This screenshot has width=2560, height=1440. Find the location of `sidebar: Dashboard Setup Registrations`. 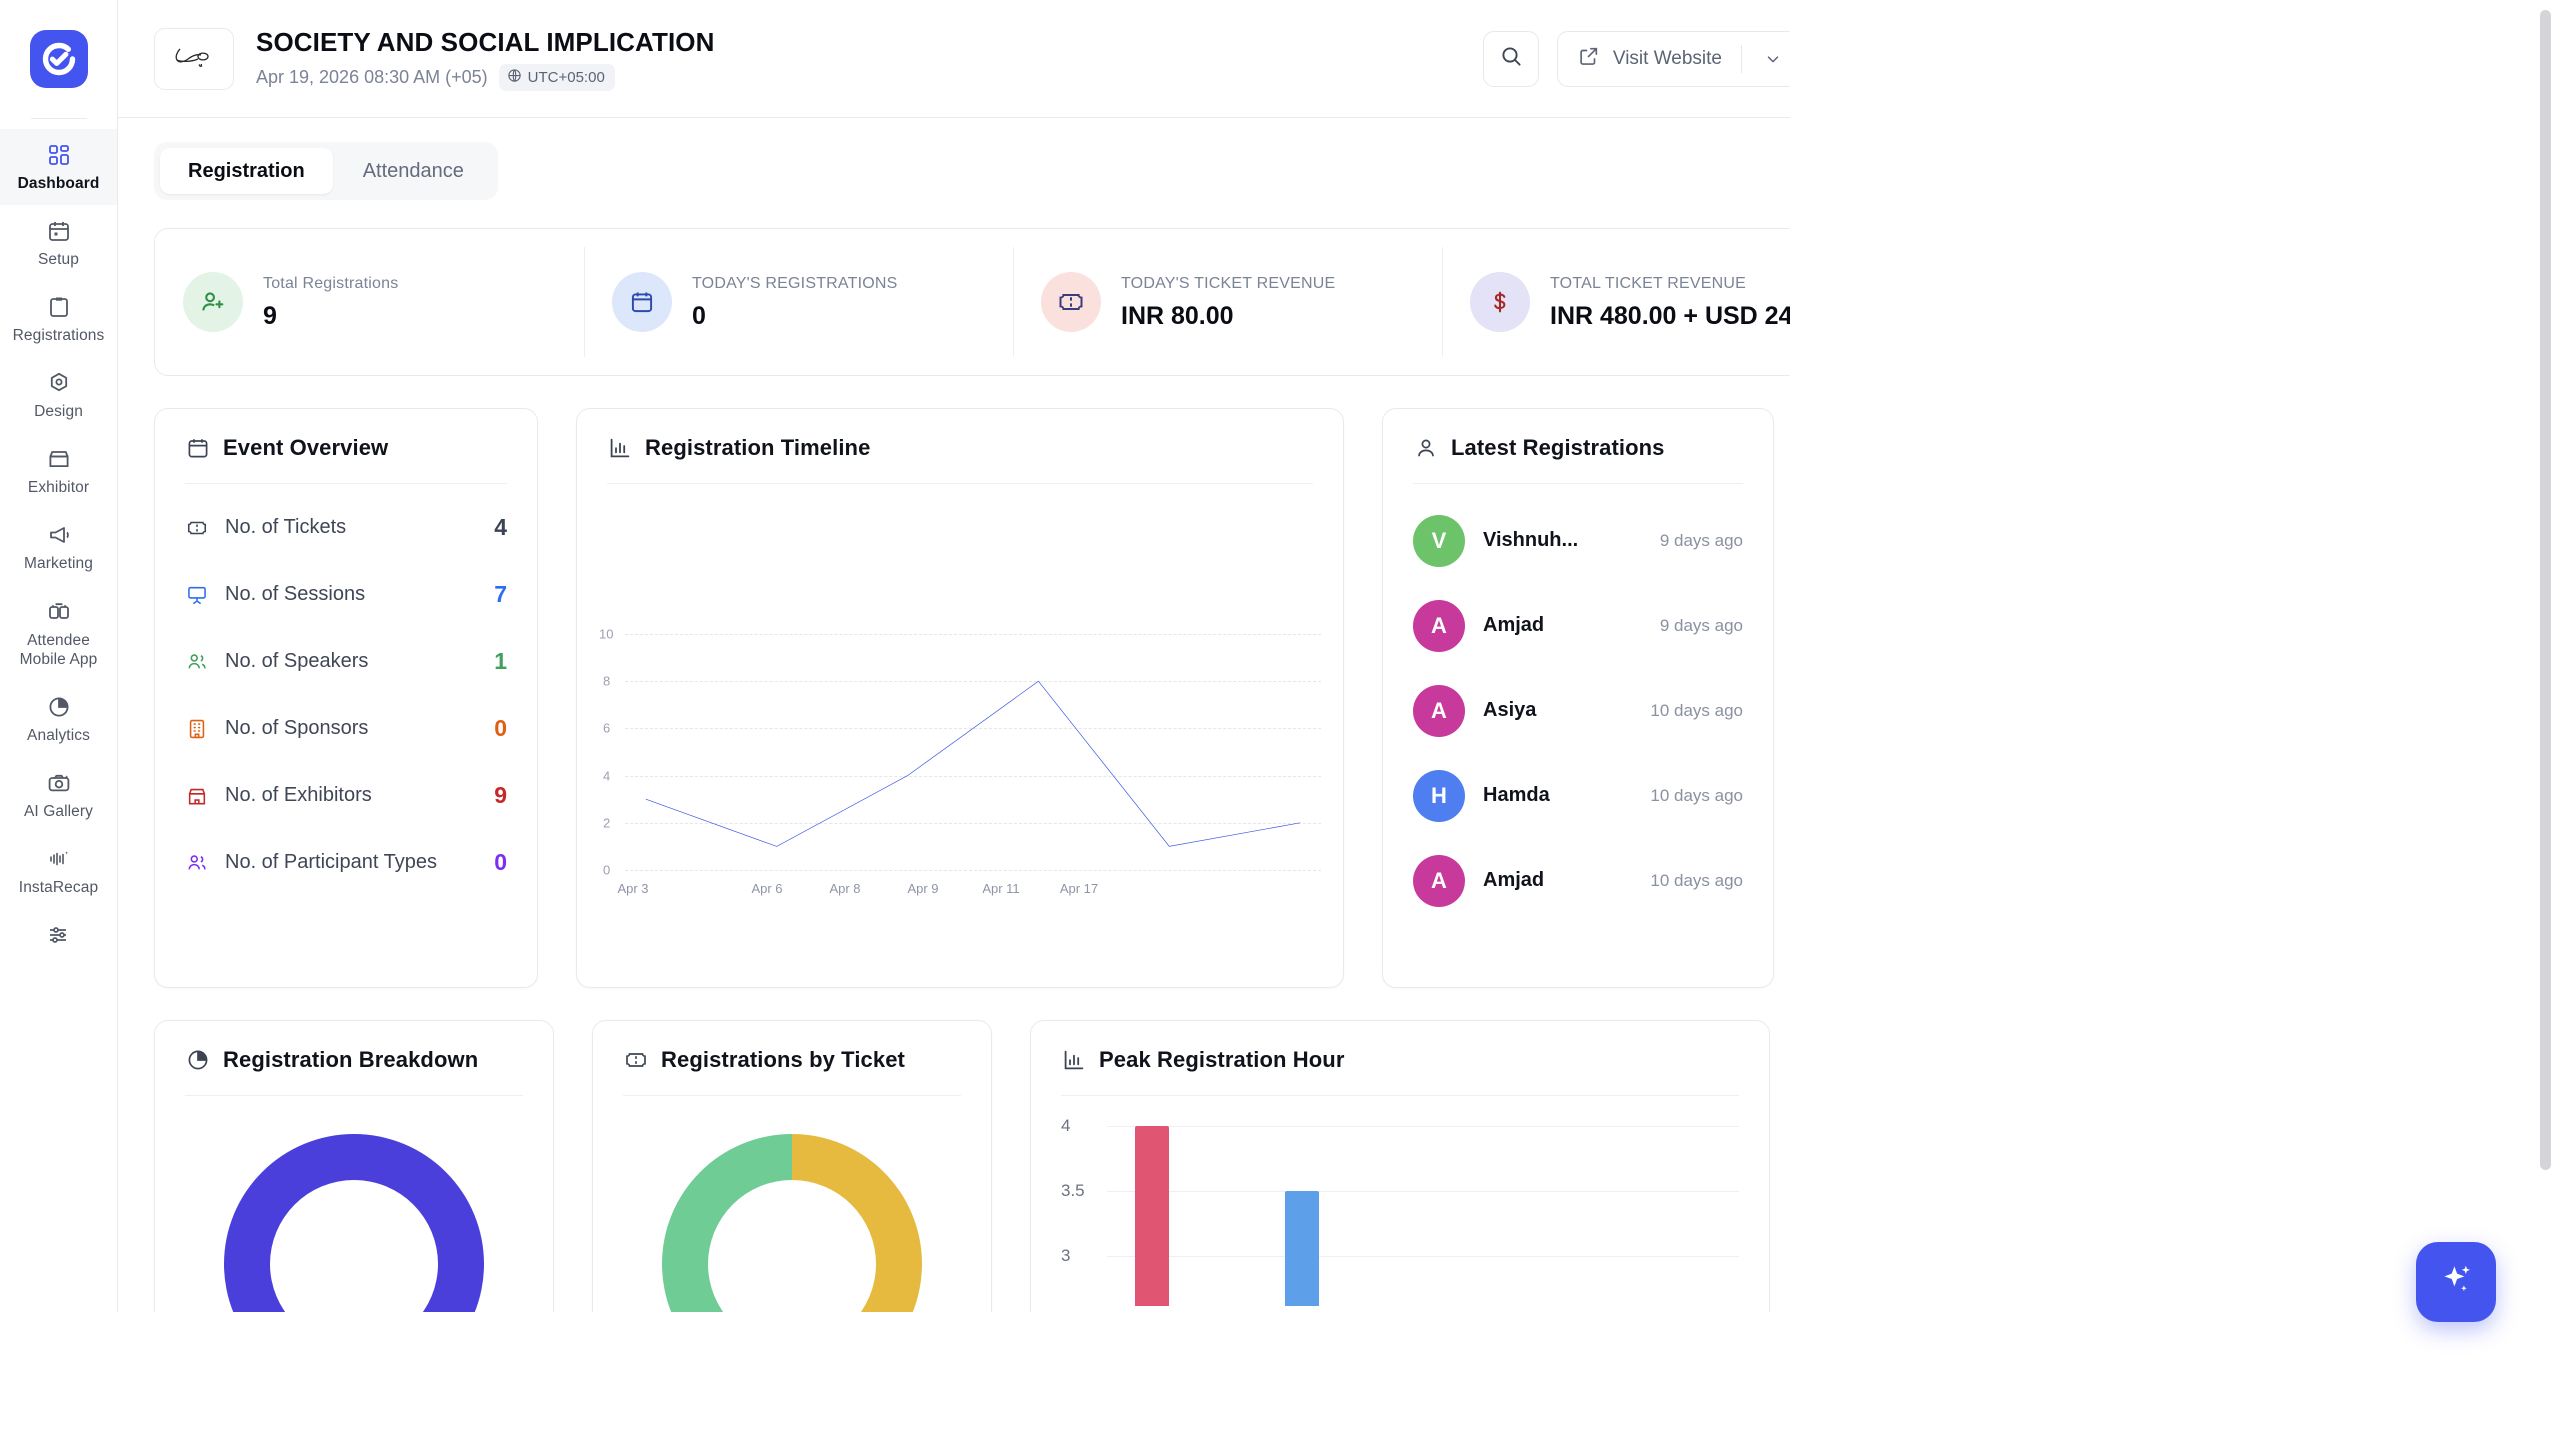

sidebar: Dashboard Setup Registrations is located at coordinates (59, 720).